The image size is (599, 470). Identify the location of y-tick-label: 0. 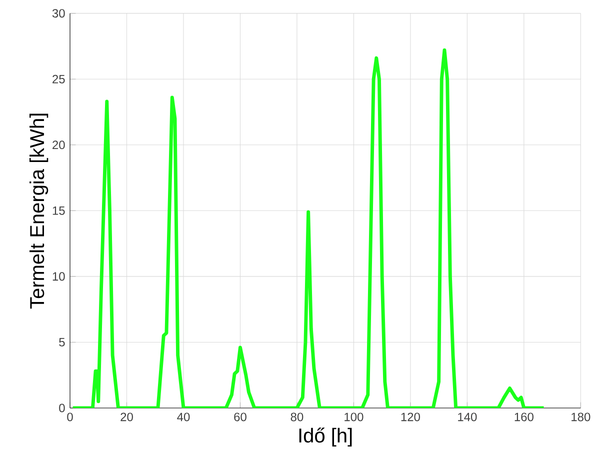
(62, 408).